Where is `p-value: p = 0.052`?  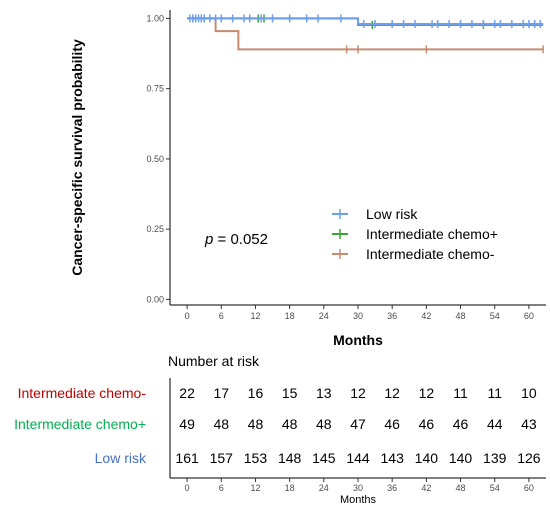 p-value: p = 0.052 is located at coordinates (236, 239).